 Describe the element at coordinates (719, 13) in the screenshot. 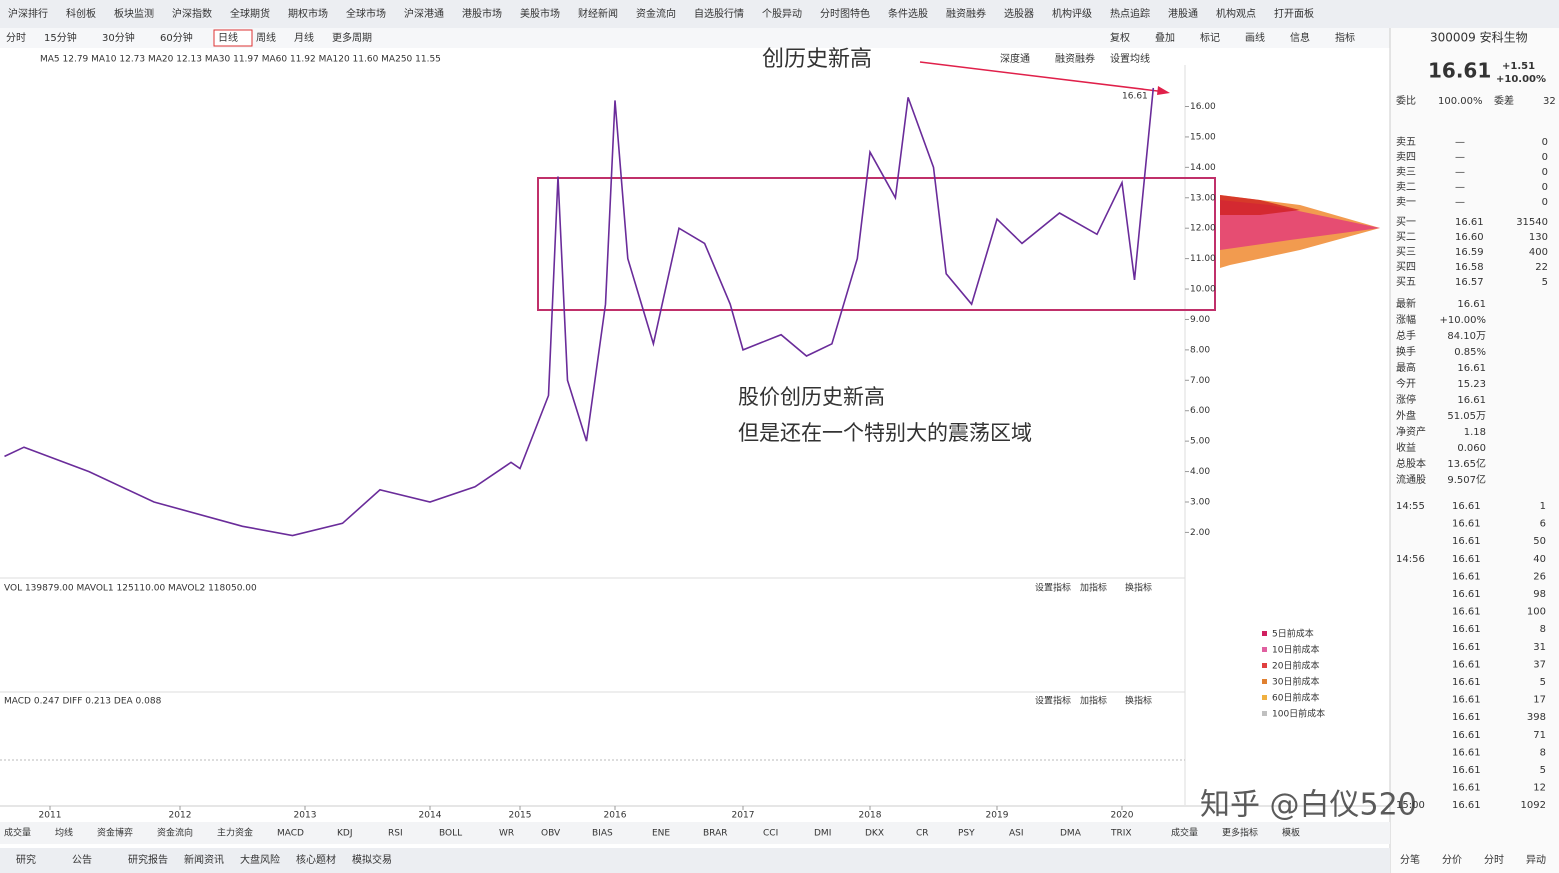

I see `menu-item: 自选股行情` at that location.